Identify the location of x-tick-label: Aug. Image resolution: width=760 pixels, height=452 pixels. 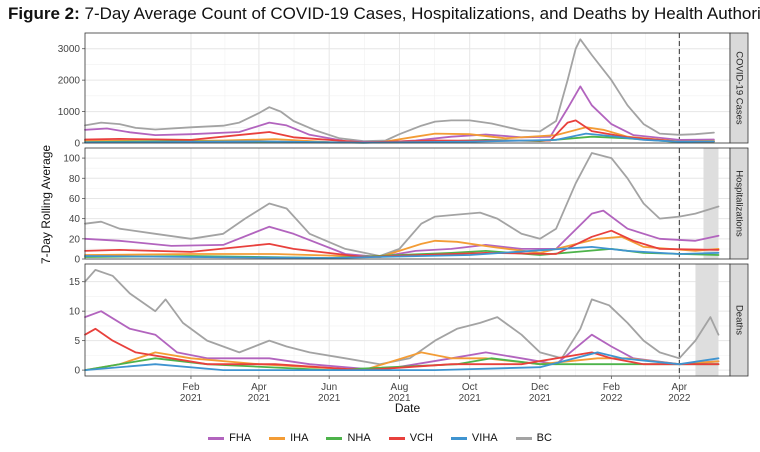
(400, 387).